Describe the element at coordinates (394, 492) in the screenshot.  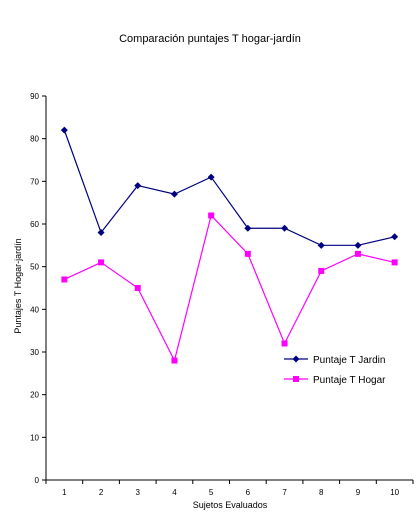
I see `x-tick-label: 10` at that location.